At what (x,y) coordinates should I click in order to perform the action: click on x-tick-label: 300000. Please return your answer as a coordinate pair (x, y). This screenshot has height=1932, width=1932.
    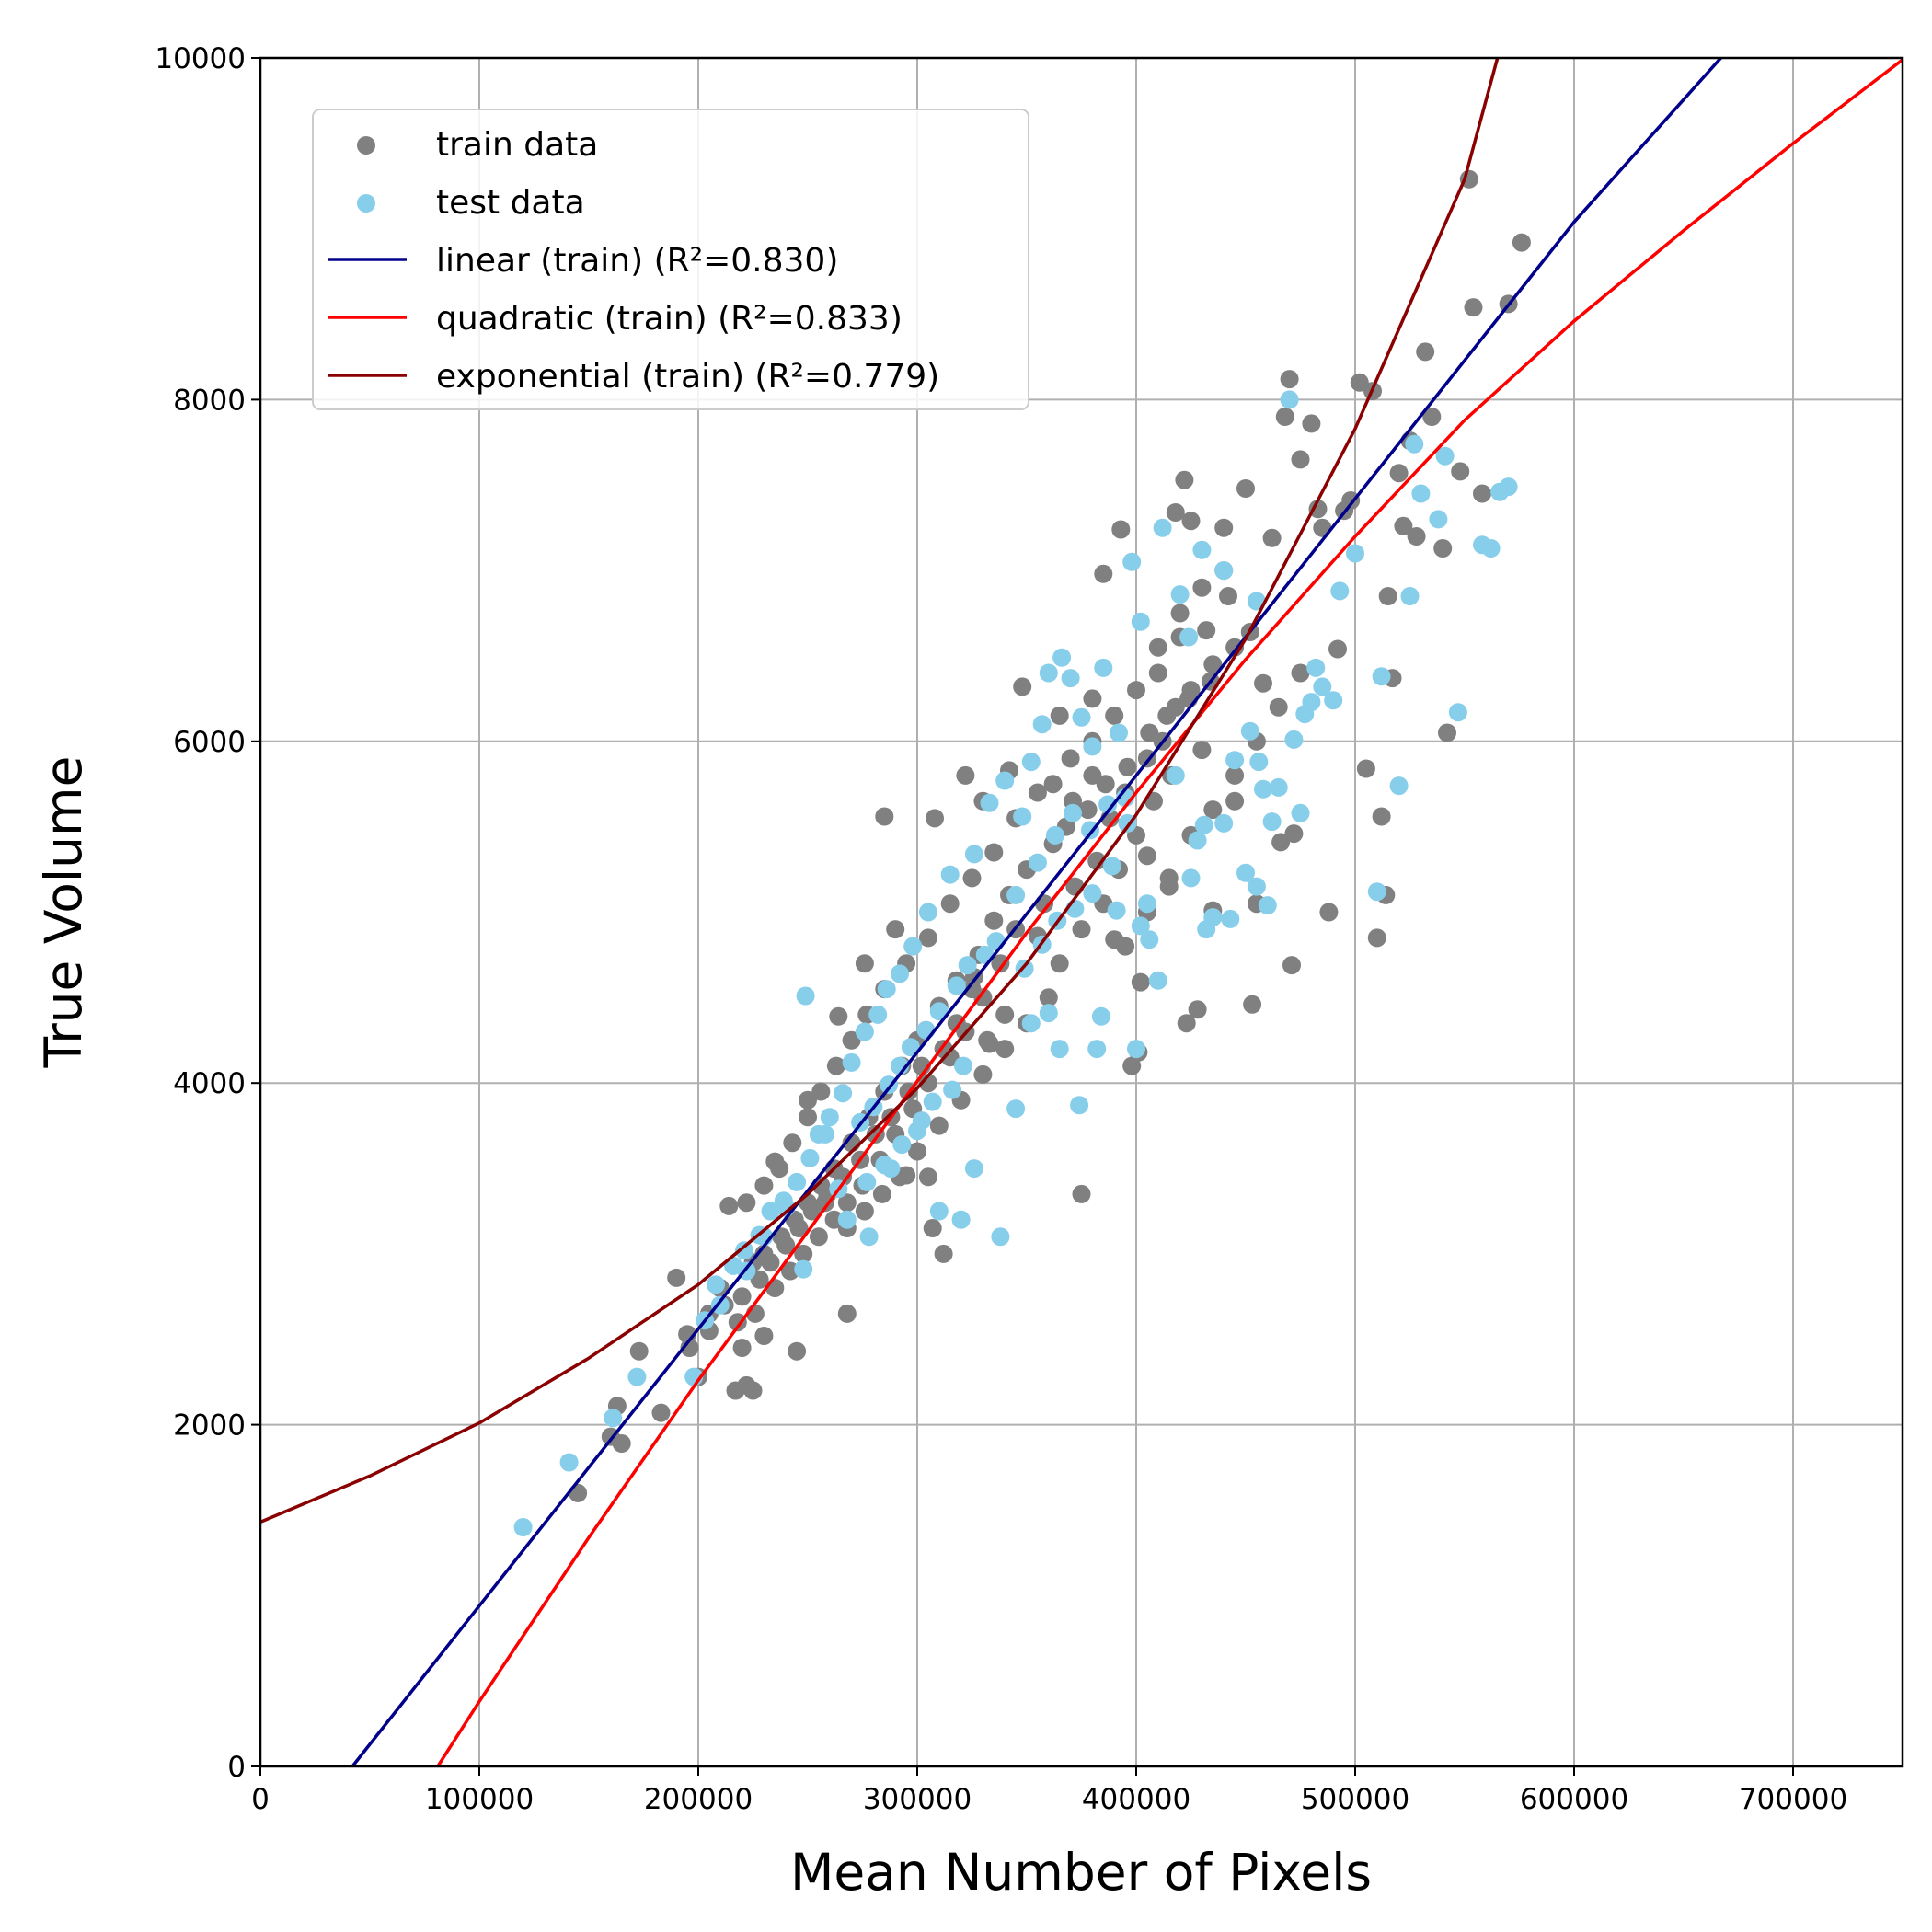
    Looking at the image, I should click on (917, 1799).